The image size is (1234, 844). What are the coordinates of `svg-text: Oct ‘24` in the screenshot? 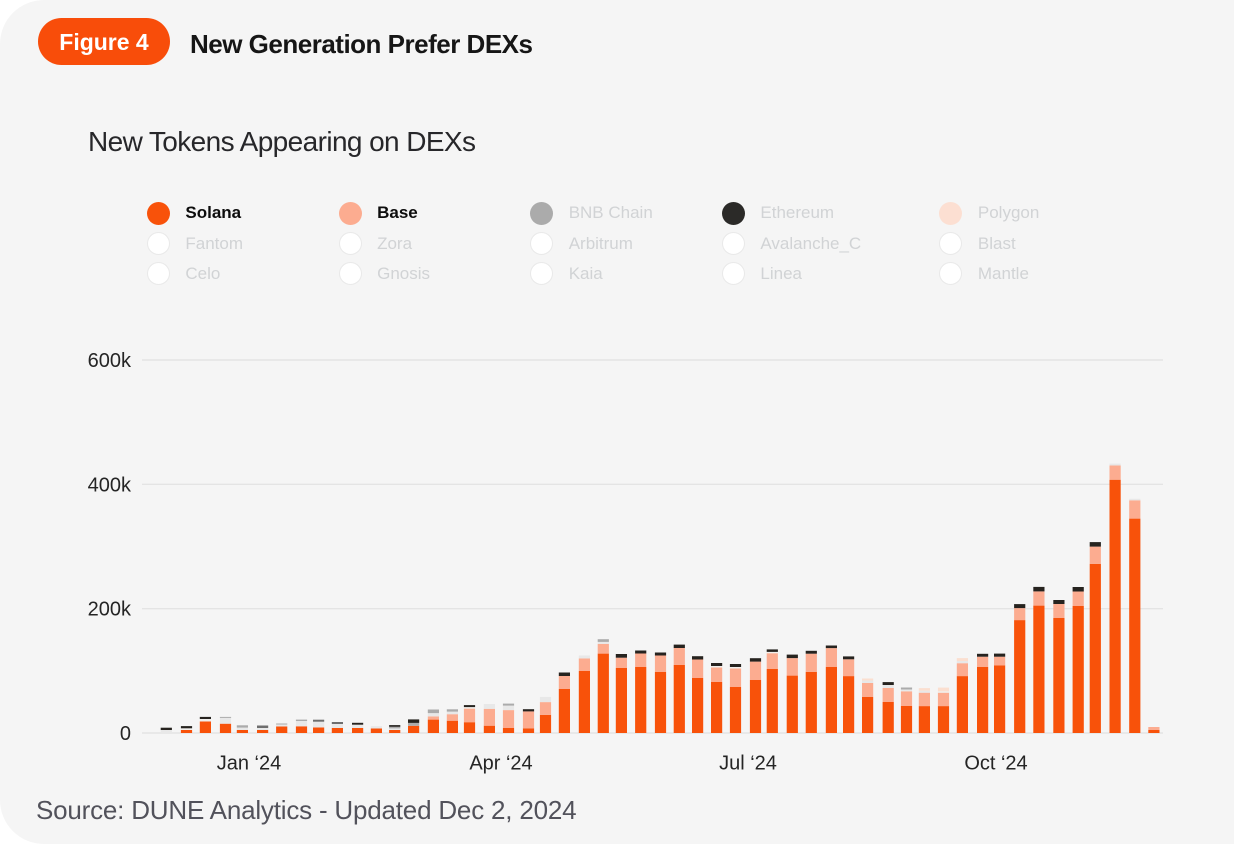 It's located at (995, 764).